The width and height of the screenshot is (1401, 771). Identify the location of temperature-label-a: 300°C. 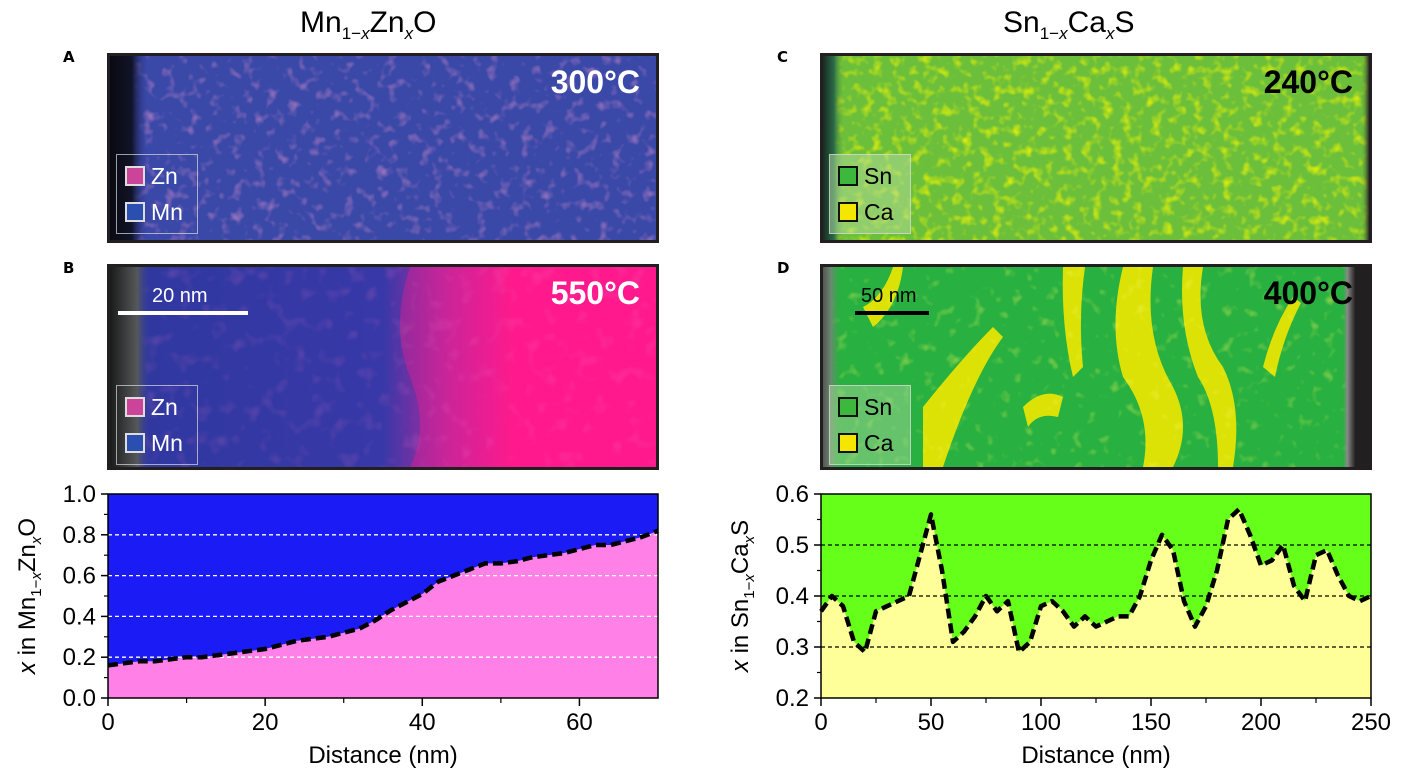
(595, 82).